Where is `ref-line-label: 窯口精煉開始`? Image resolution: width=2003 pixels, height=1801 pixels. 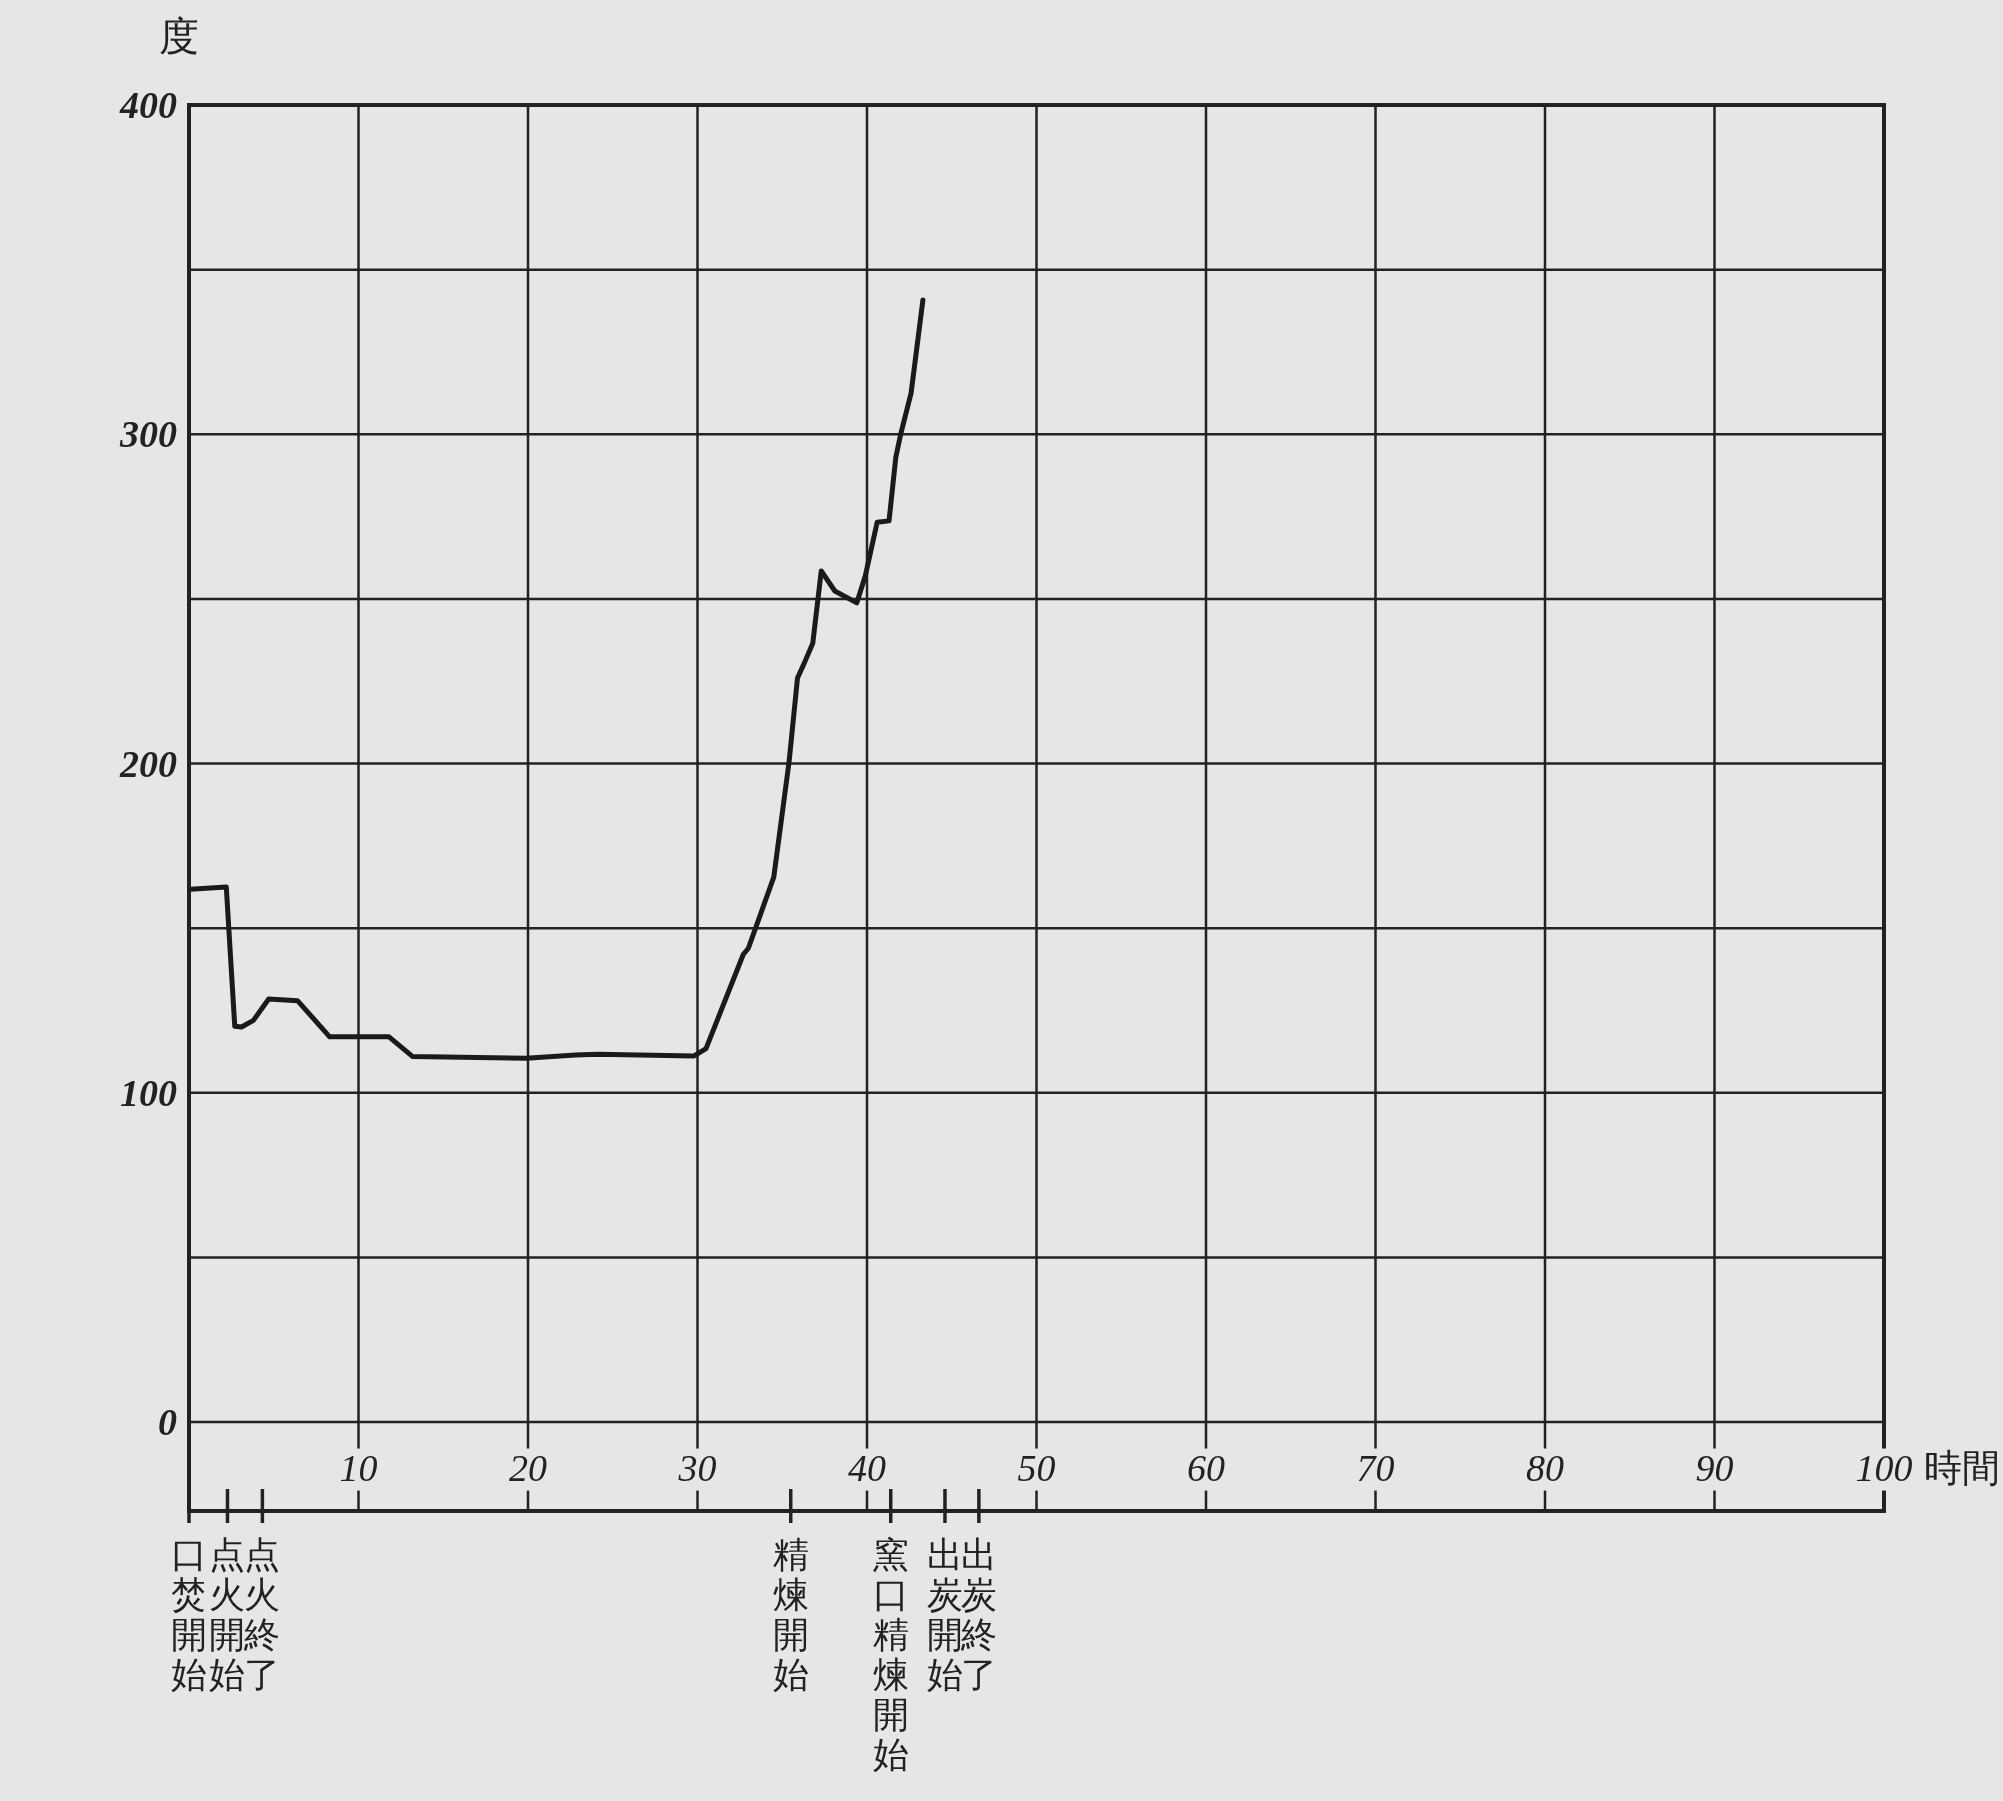
ref-line-label: 窯口精煉開始 is located at coordinates (890, 1655).